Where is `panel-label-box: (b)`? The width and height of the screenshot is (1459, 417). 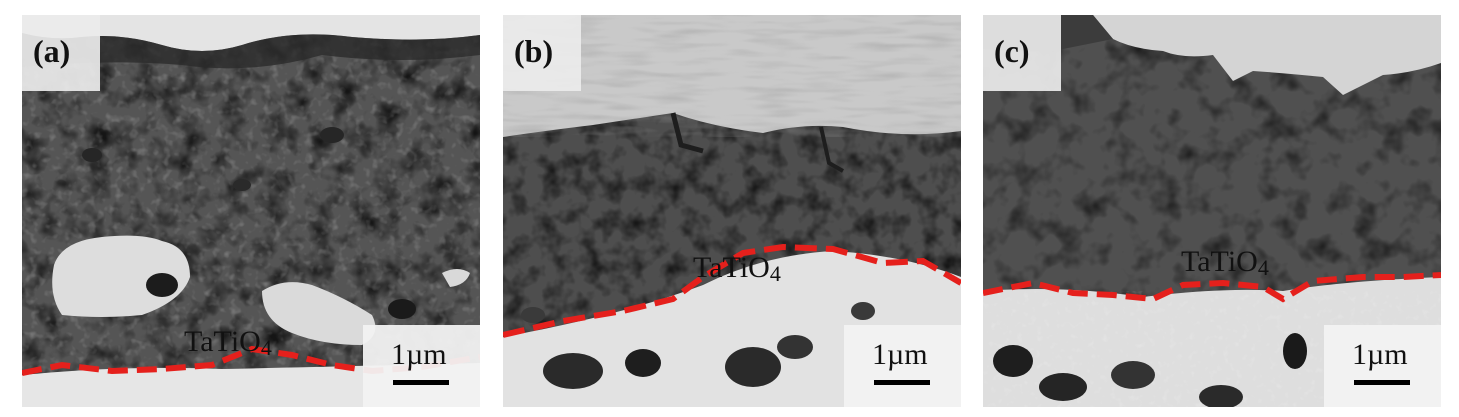 panel-label-box: (b) is located at coordinates (542, 53).